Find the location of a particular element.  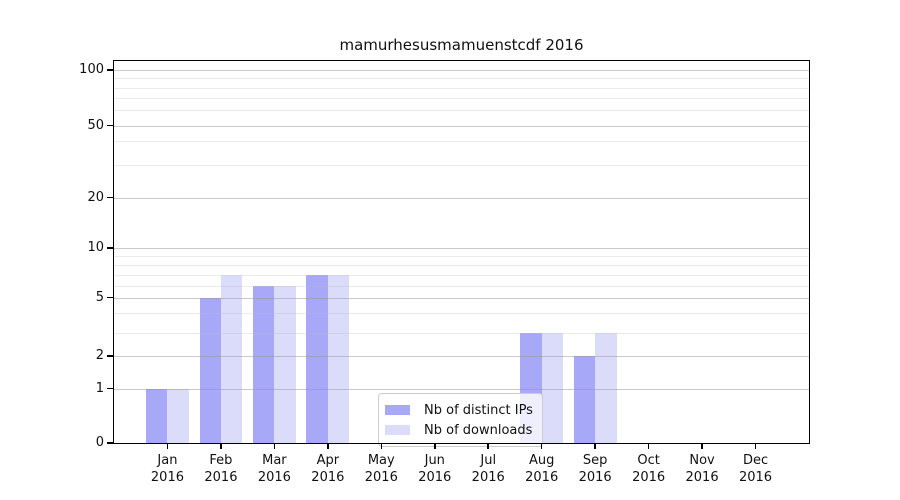

y-tick-label: 0 is located at coordinates (99, 442).